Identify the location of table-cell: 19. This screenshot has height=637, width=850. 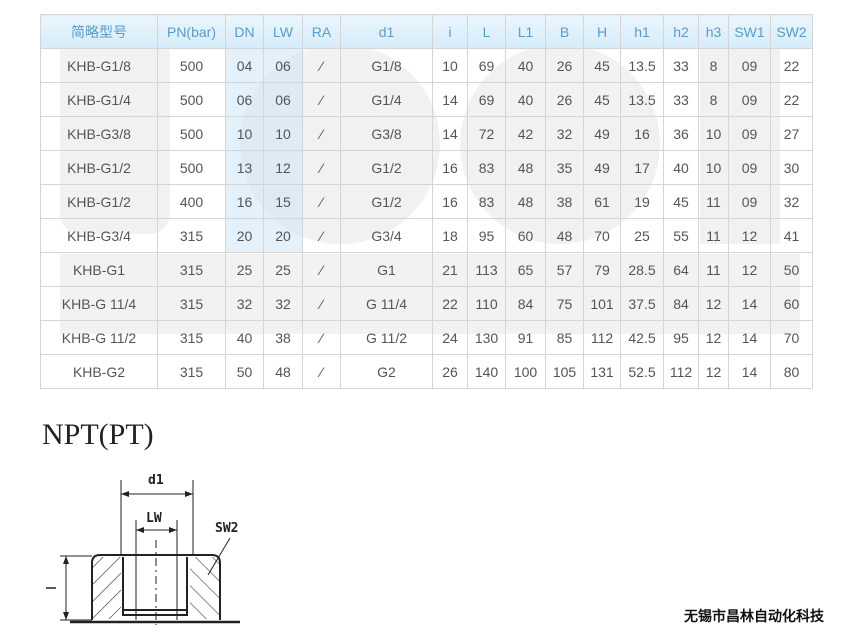
(642, 201).